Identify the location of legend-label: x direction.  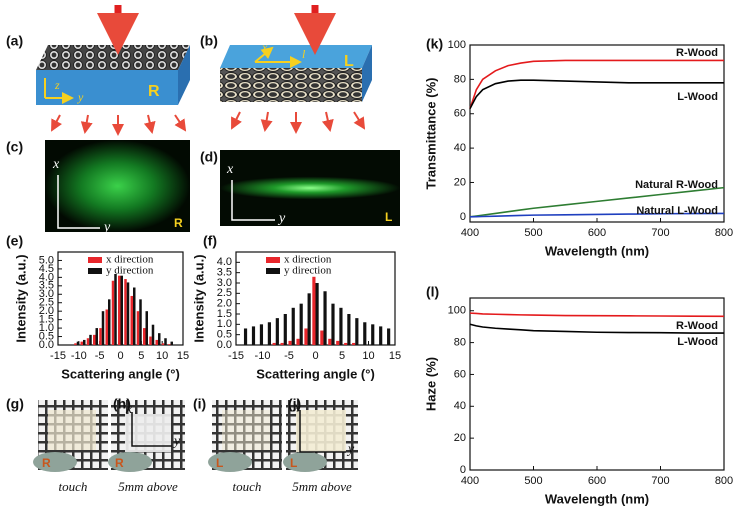
(130, 260).